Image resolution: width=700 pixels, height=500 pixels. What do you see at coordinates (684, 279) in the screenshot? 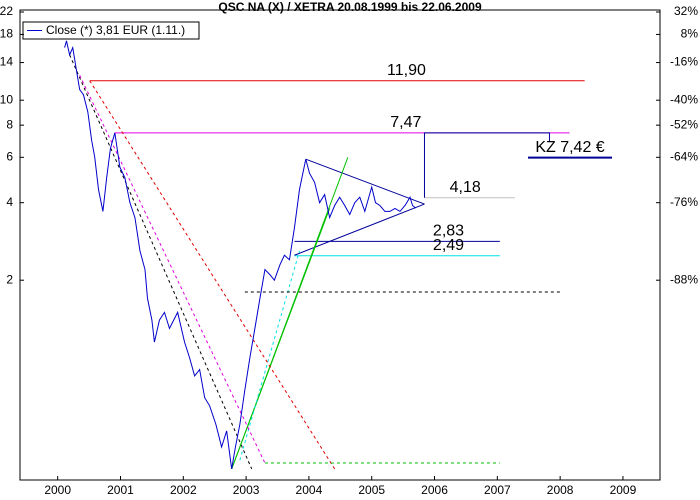
I see `y2-tick-label: -88%` at bounding box center [684, 279].